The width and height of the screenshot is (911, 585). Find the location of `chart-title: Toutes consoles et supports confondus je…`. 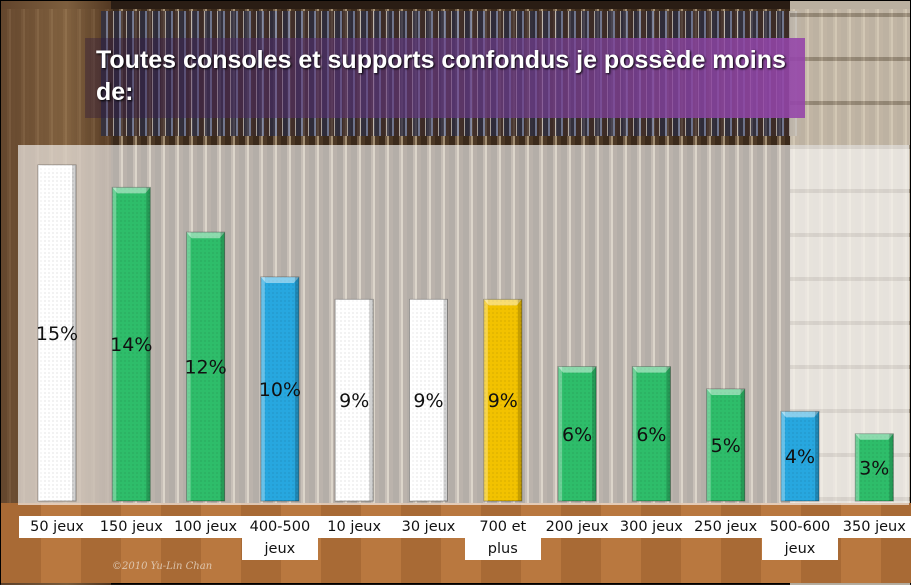

chart-title: Toutes consoles et supports confondus je… is located at coordinates (441, 76).